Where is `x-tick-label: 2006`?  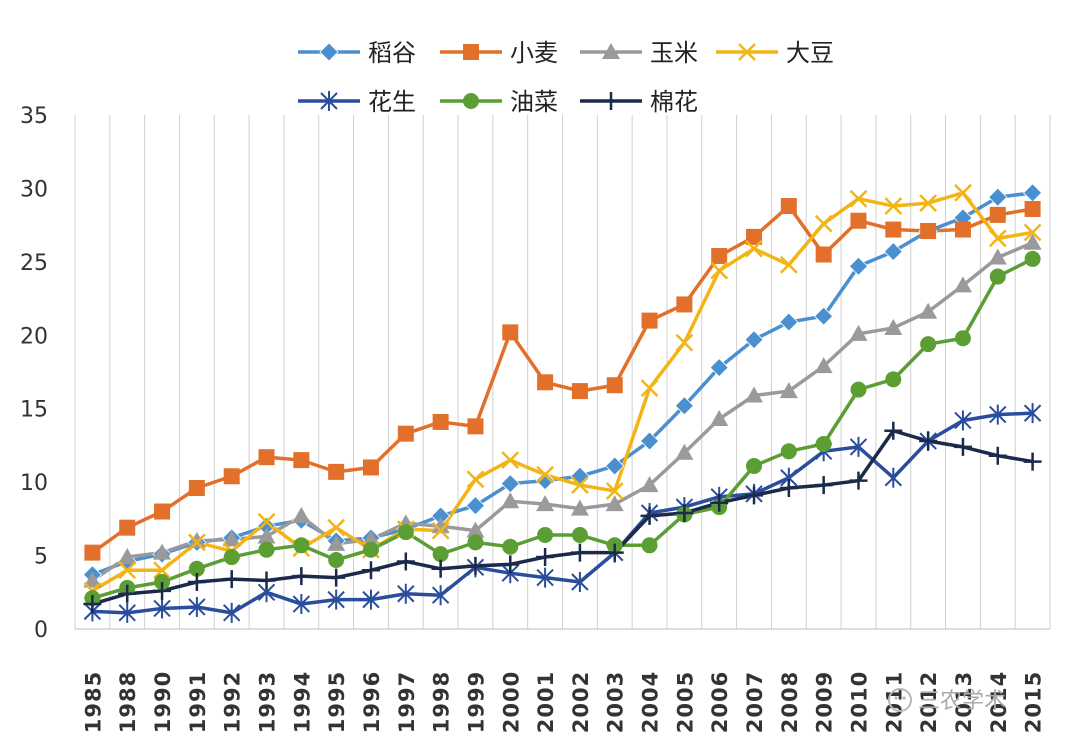 x-tick-label: 2006 is located at coordinates (720, 702).